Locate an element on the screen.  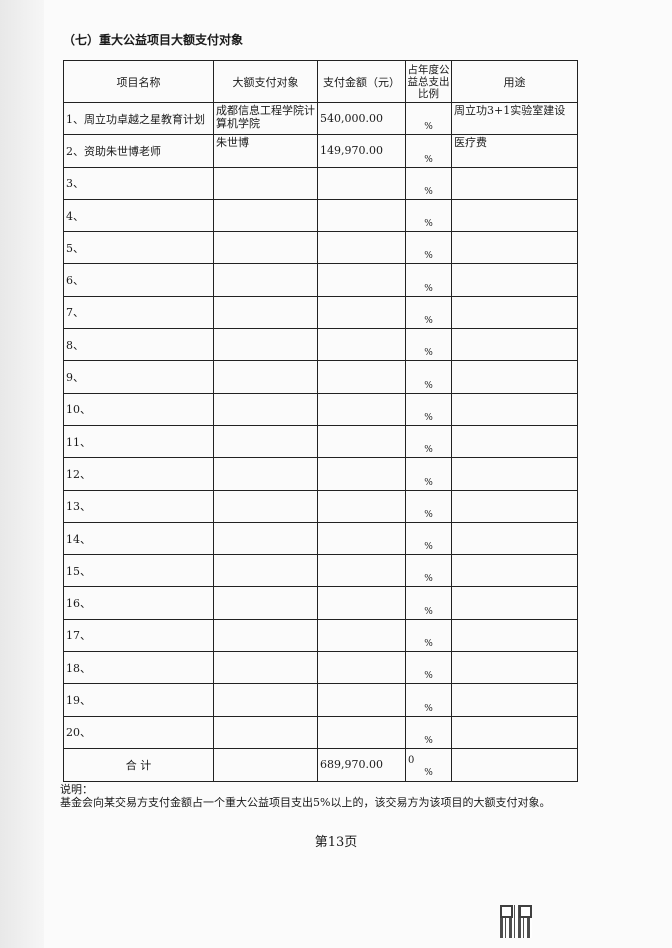
table-row: 17、% is located at coordinates (320, 635).